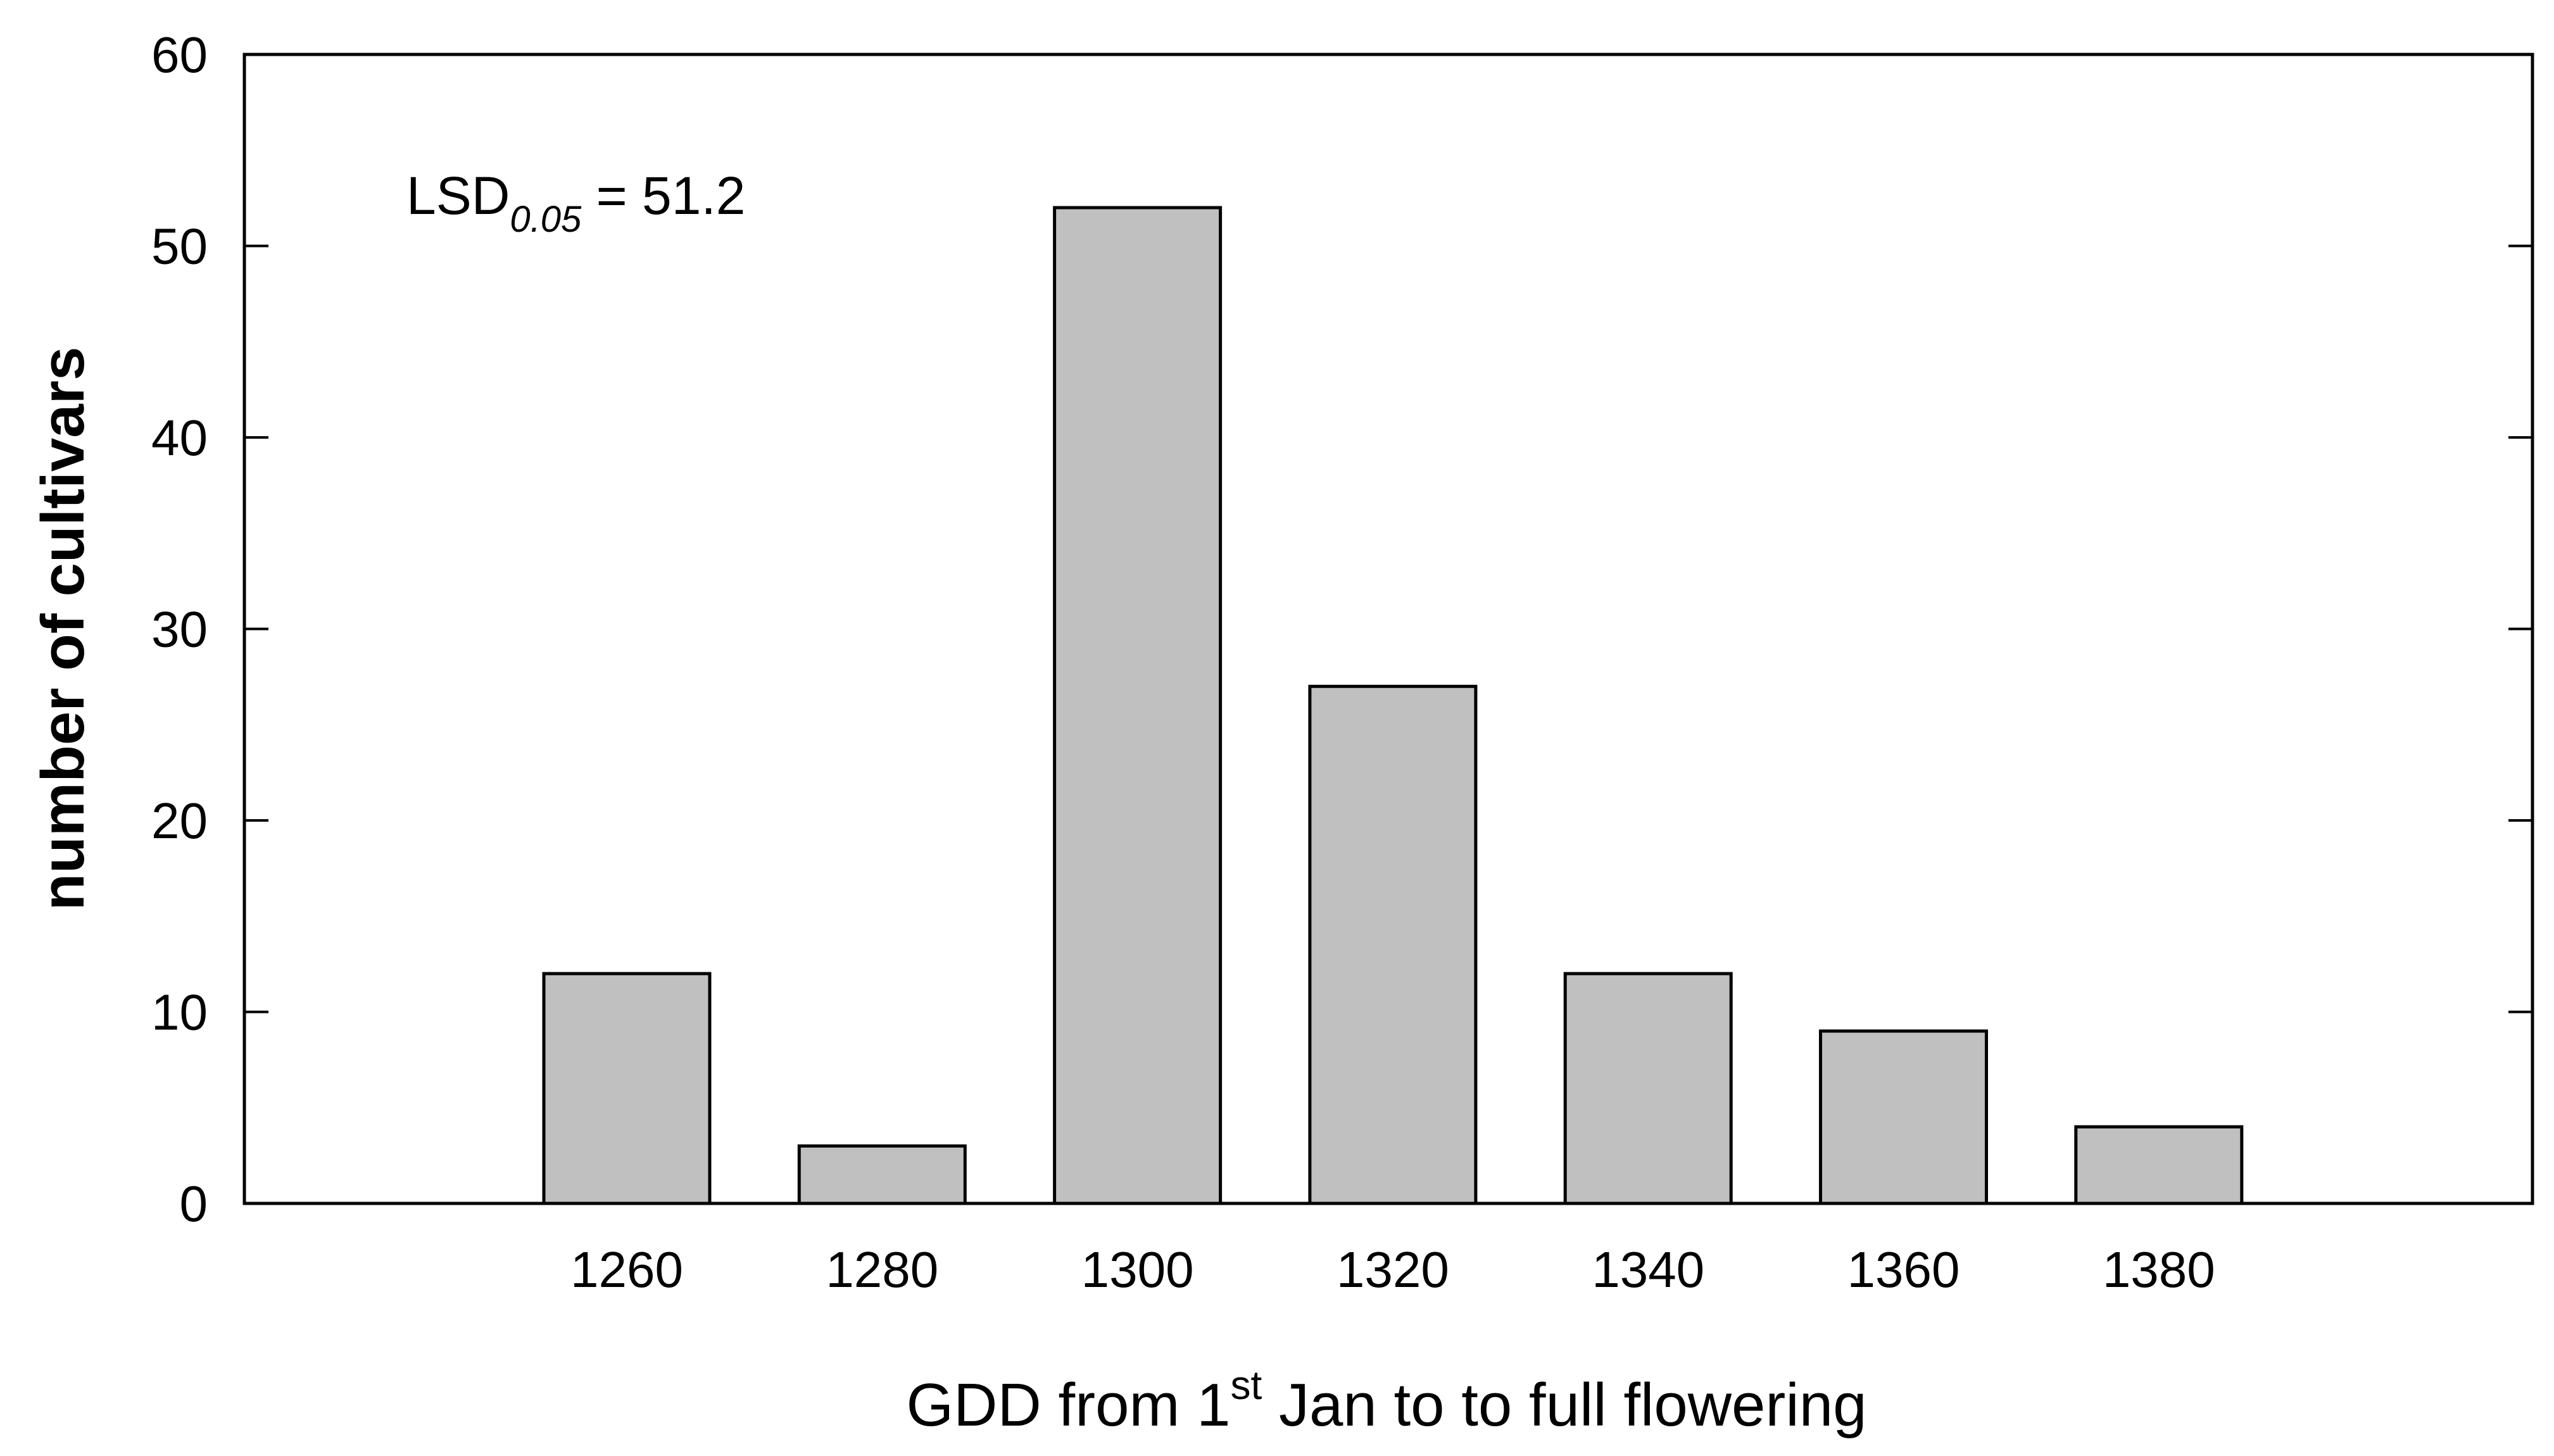 This screenshot has width=2554, height=1456. I want to click on x-axis-title: GDD from 1st Jan to to full flowering, so click(1386, 1400).